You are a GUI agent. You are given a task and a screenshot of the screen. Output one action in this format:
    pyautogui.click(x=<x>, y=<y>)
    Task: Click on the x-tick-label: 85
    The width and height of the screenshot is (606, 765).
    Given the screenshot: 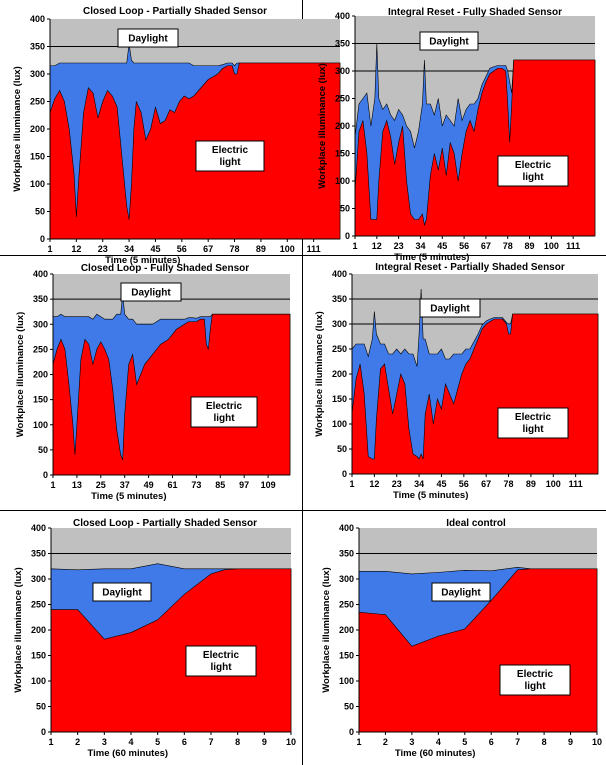 What is the action you would take?
    pyautogui.click(x=220, y=485)
    